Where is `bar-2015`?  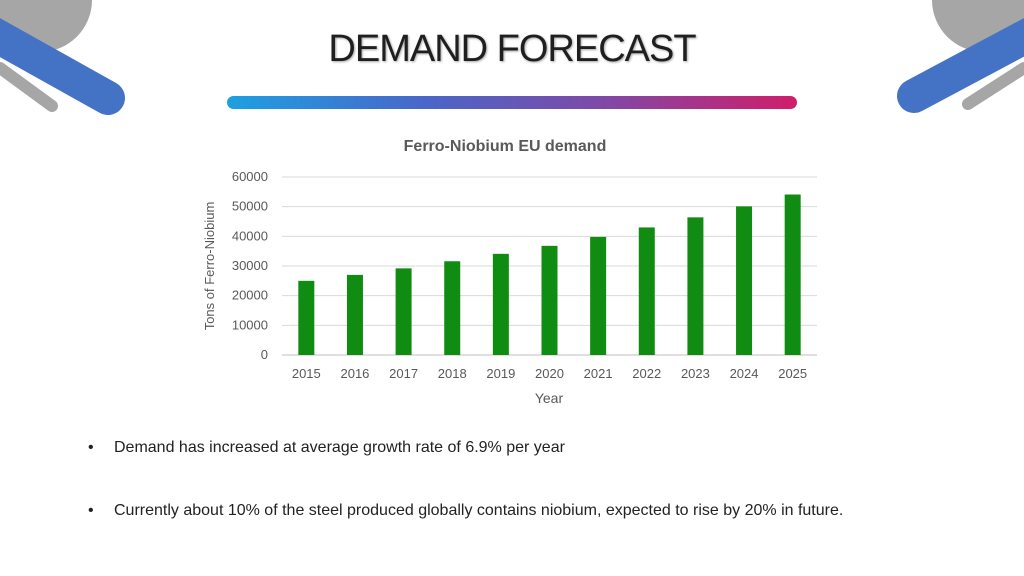
bar-2015 is located at coordinates (306, 317).